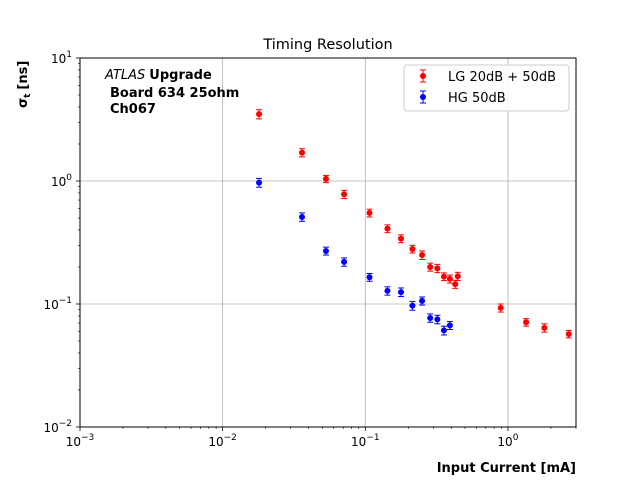 The height and width of the screenshot is (480, 640). I want to click on y-axis-label-subscript: t, so click(28, 95).